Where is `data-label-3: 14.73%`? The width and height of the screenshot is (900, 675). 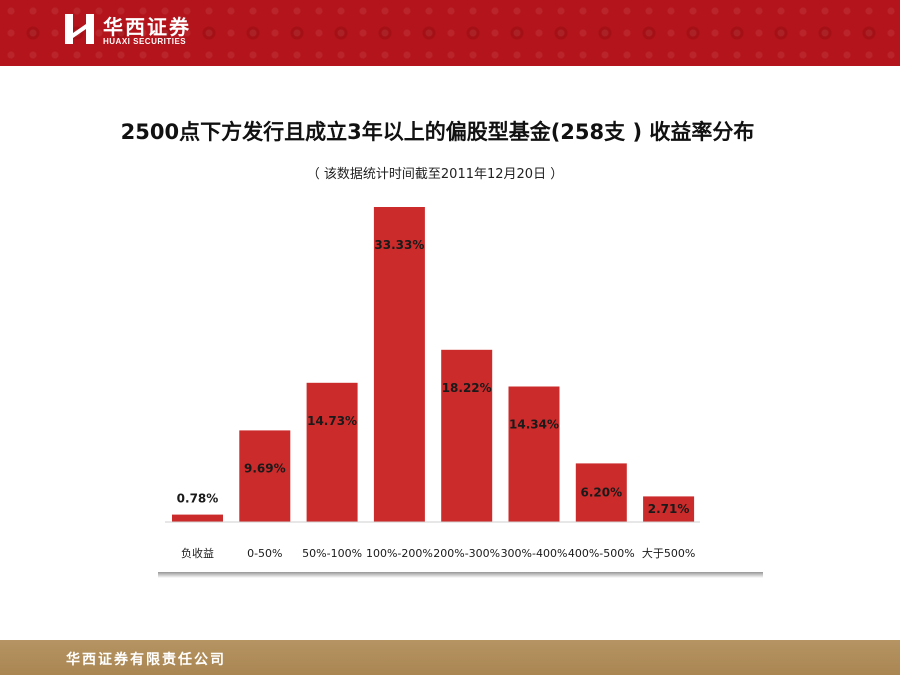 data-label-3: 14.73% is located at coordinates (332, 421).